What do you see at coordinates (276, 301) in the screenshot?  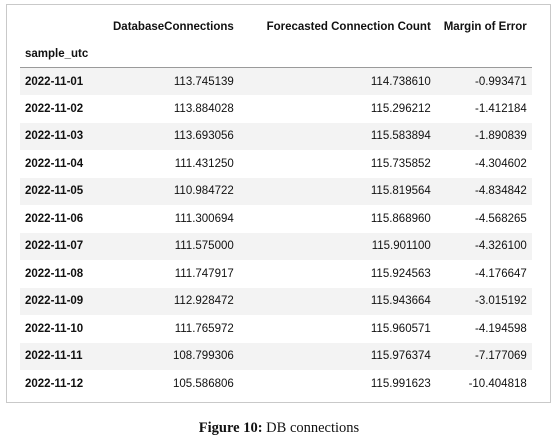 I see `table-row: 2022-11-09 112.928472 115.943664 -3.015192` at bounding box center [276, 301].